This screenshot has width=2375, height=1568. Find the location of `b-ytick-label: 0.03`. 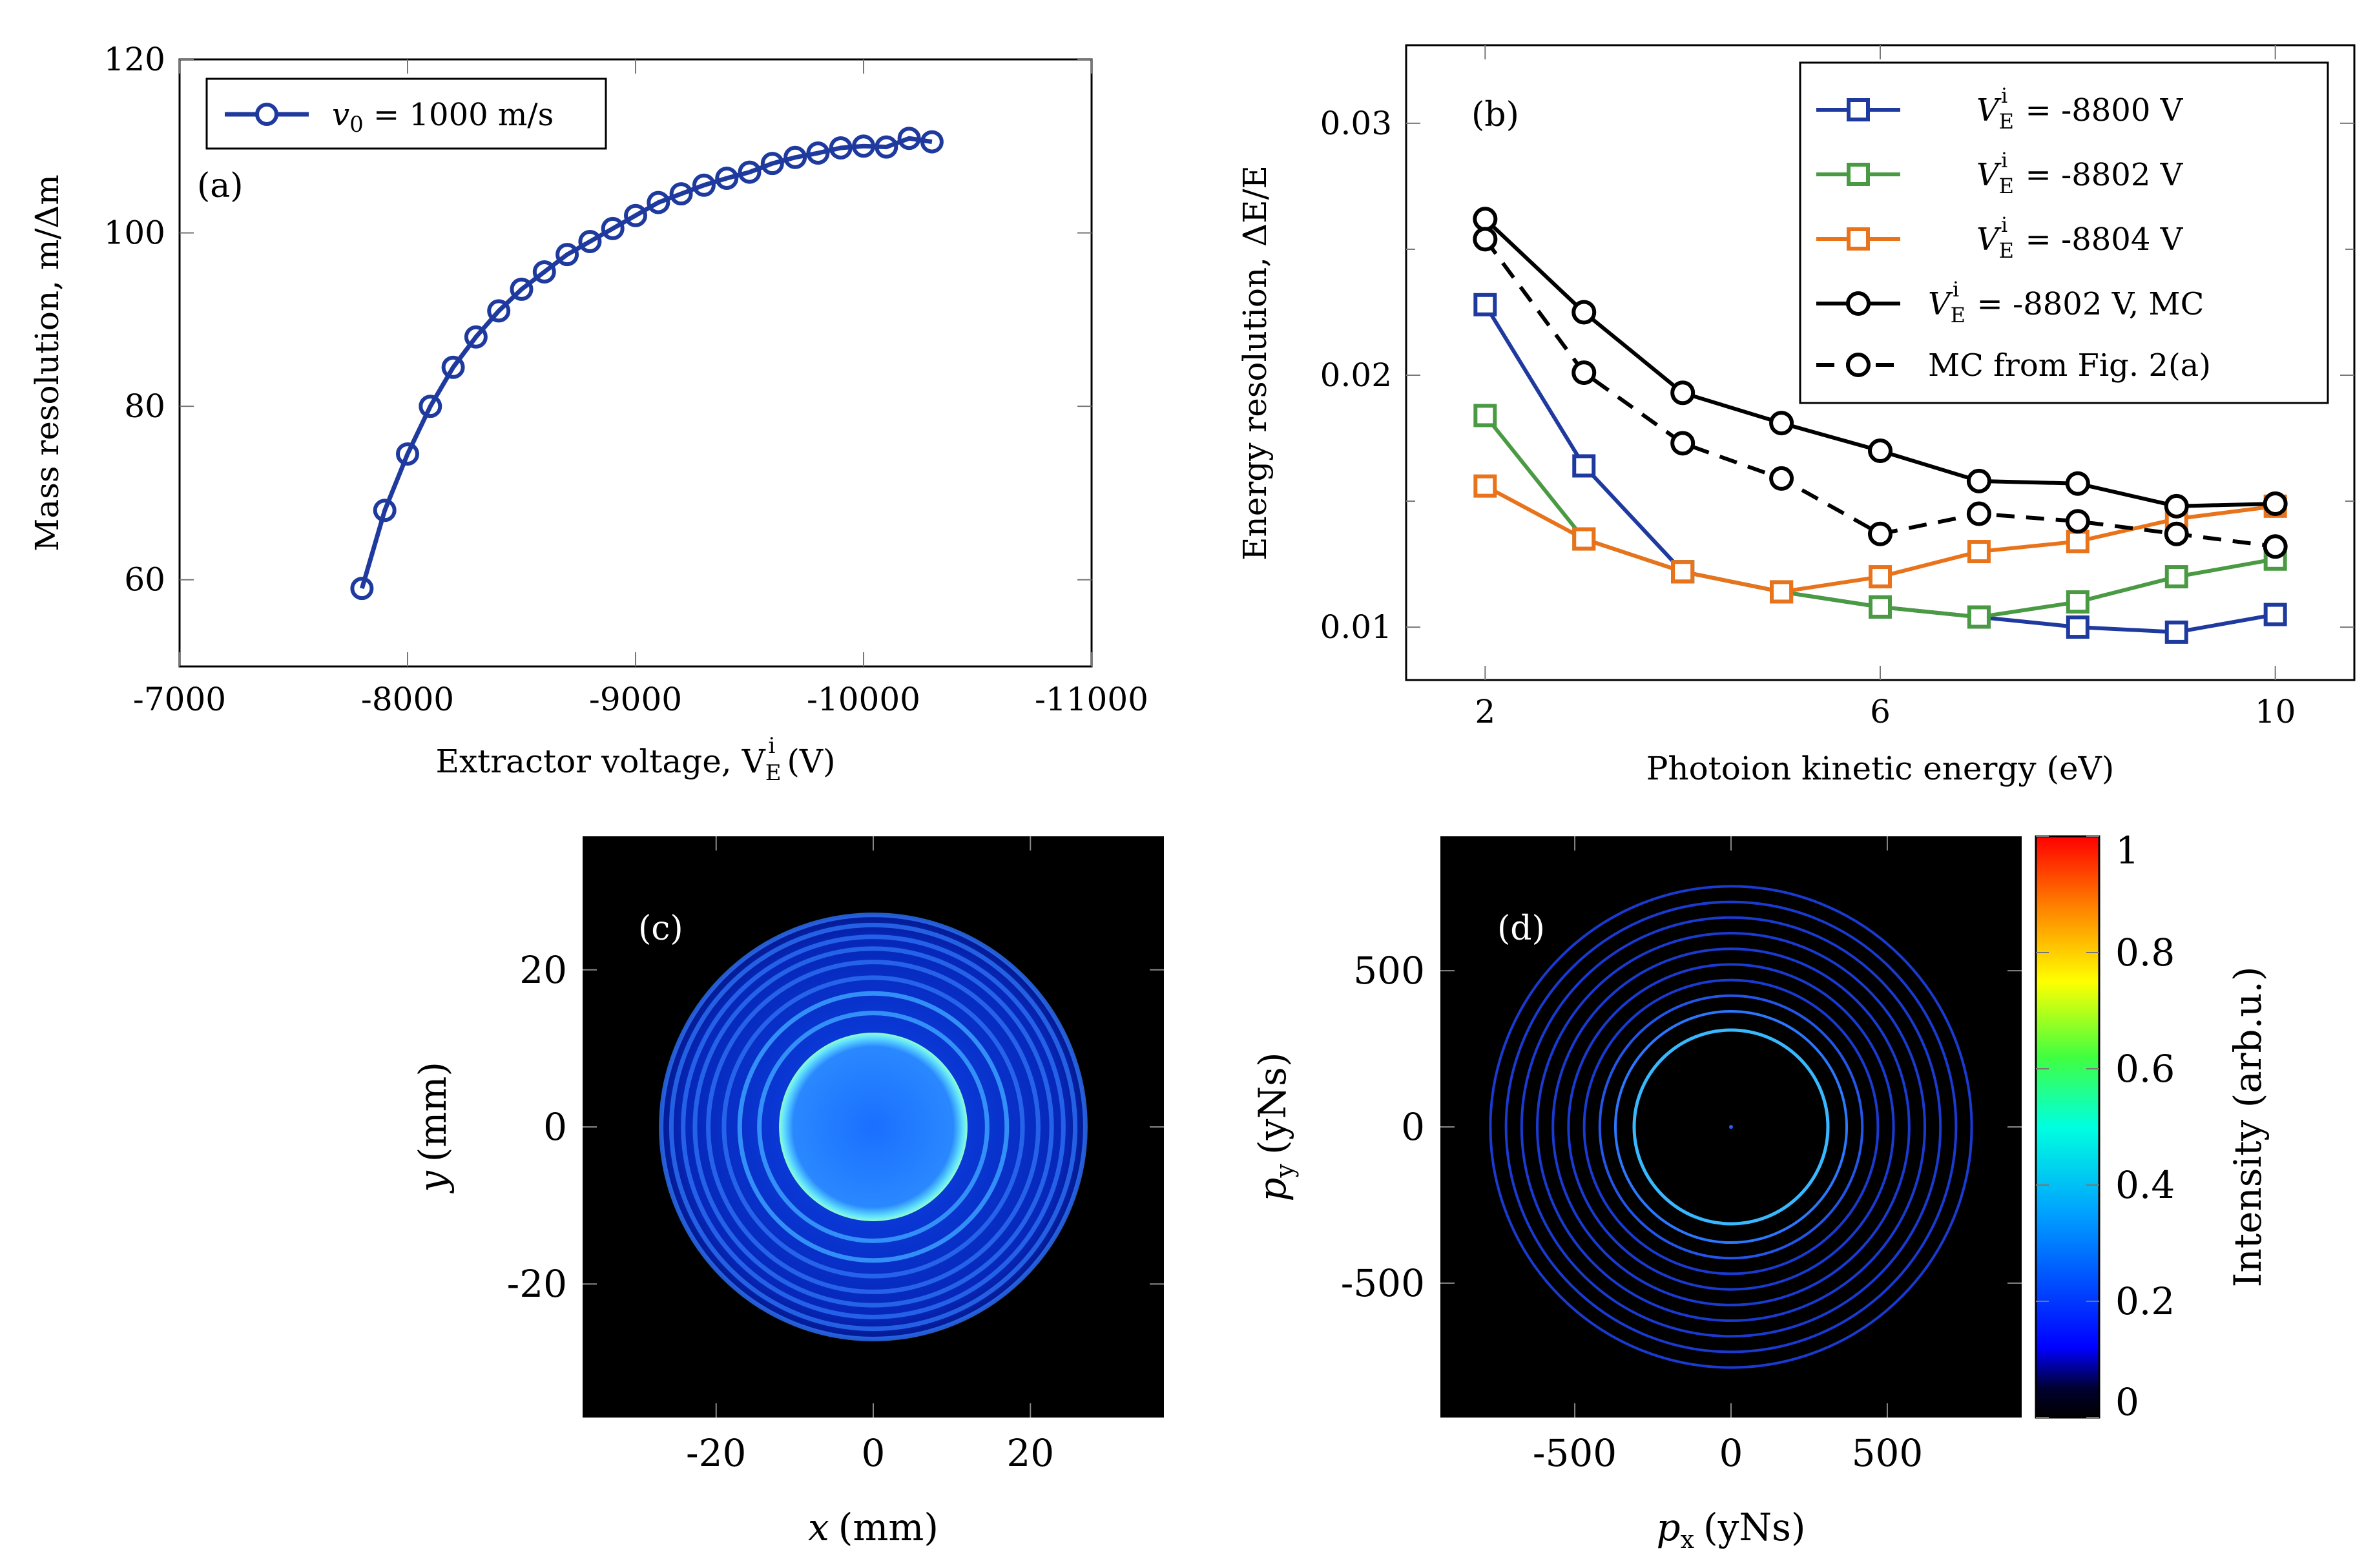

b-ytick-label: 0.03 is located at coordinates (1356, 123).